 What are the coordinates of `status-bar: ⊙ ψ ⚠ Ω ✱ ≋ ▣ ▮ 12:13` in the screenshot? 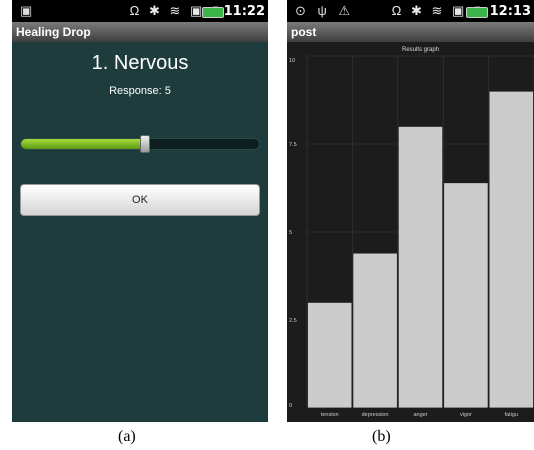 It's located at (410, 11).